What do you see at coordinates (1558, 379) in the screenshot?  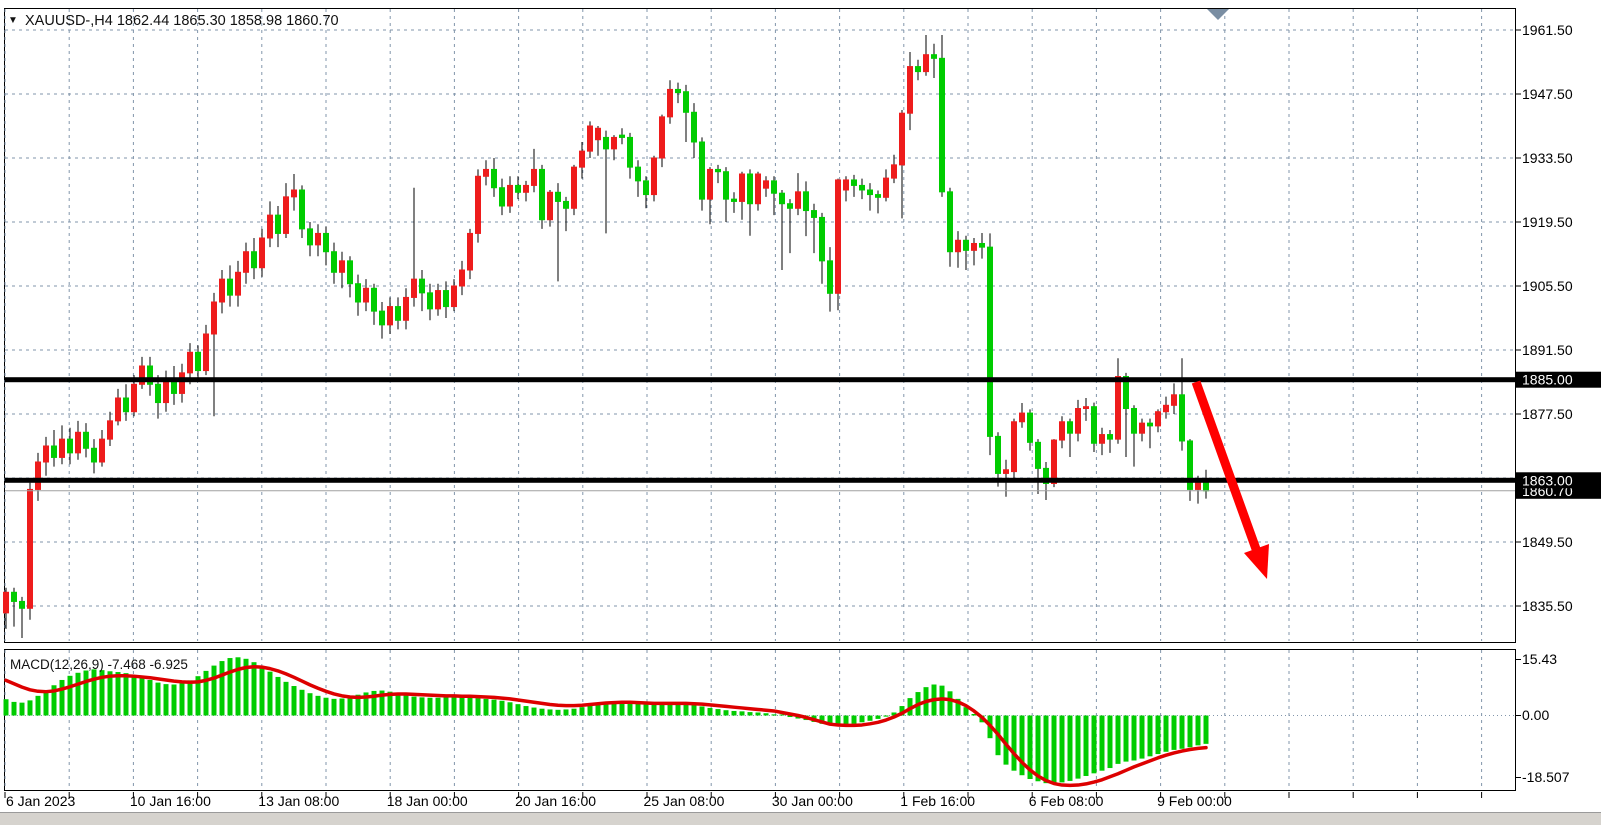 I see `level-tag` at bounding box center [1558, 379].